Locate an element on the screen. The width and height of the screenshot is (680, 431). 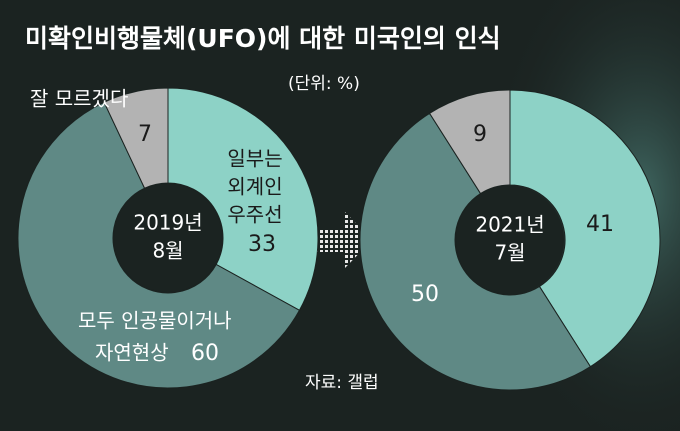
value-label: 9 is located at coordinates (480, 134).